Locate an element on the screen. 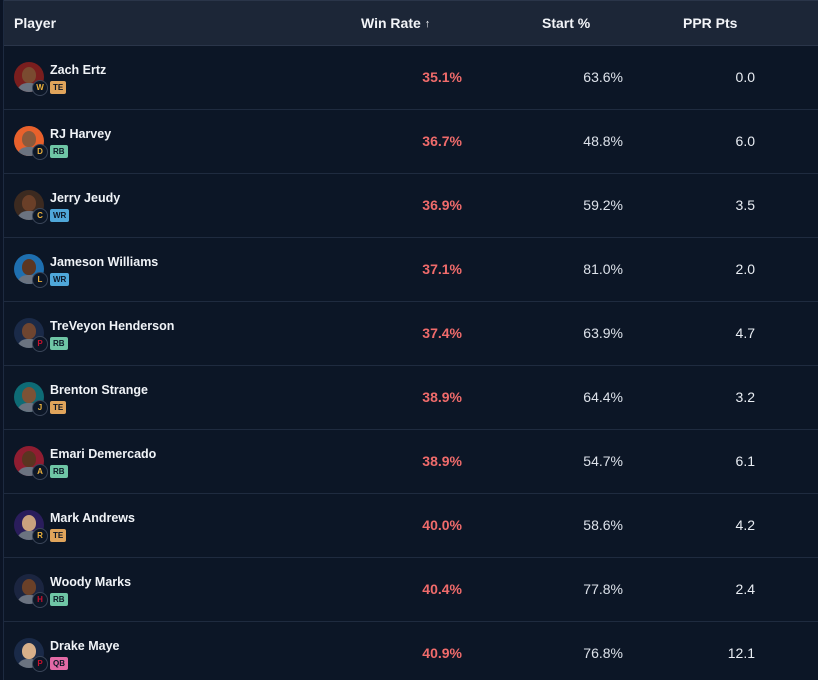 This screenshot has width=818, height=680. player-name: TreVeyon Henderson is located at coordinates (112, 326).